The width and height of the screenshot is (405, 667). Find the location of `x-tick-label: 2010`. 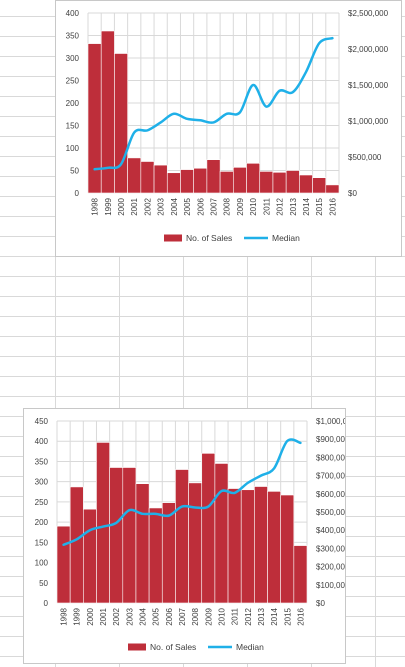

x-tick-label: 2010 is located at coordinates (253, 206).